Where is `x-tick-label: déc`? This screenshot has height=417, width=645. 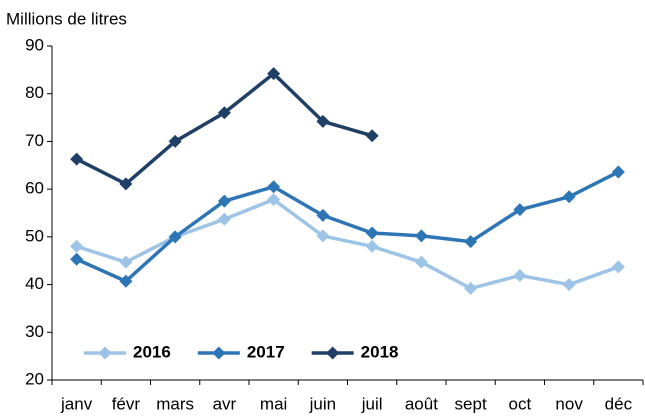
x-tick-label: déc is located at coordinates (619, 403).